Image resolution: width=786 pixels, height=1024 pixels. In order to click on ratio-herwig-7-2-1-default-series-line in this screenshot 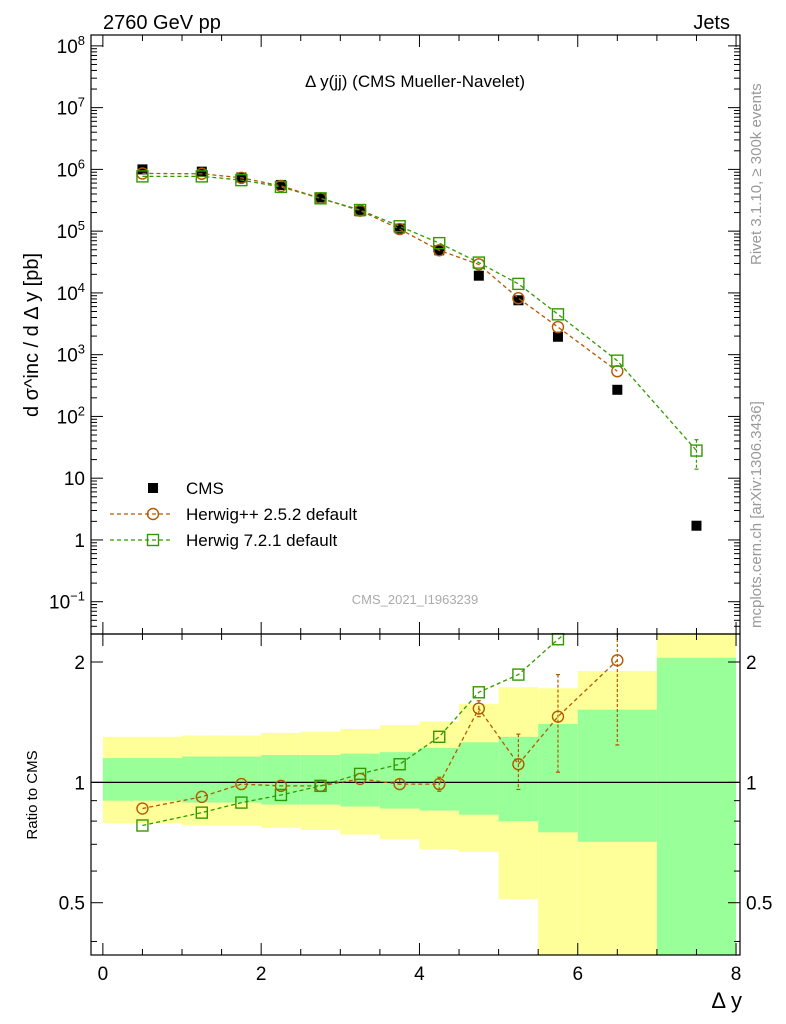, I will do `click(354, 730)`.